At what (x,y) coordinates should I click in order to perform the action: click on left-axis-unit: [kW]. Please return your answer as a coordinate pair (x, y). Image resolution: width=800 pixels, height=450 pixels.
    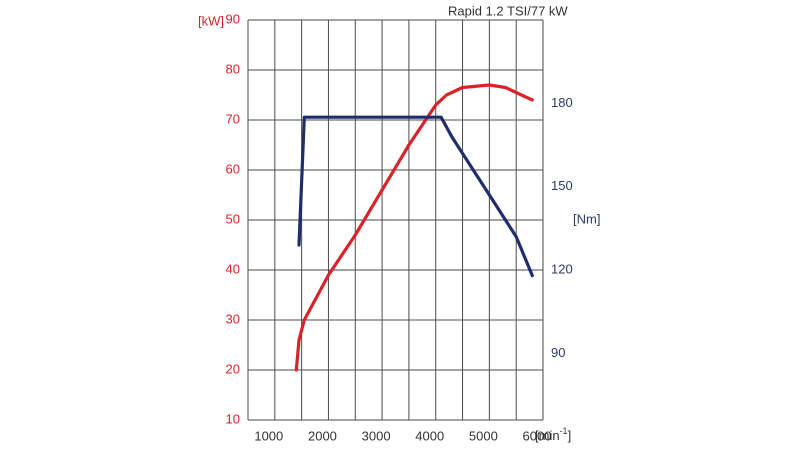
    Looking at the image, I should click on (211, 20).